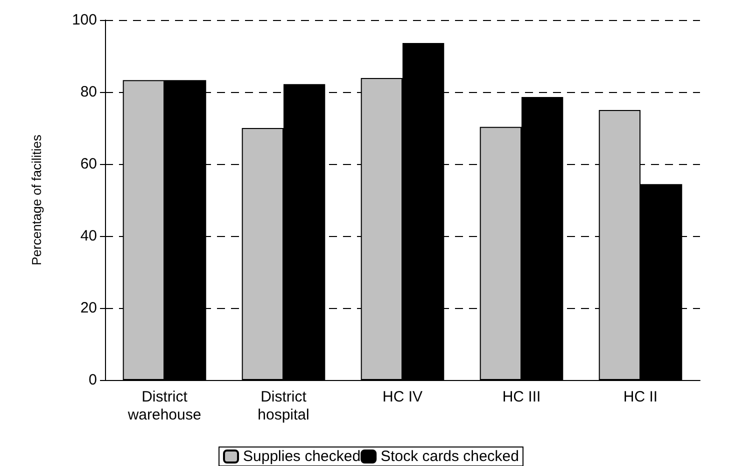 This screenshot has width=742, height=466. Describe the element at coordinates (521, 397) in the screenshot. I see `x-tick-label: HC III` at that location.